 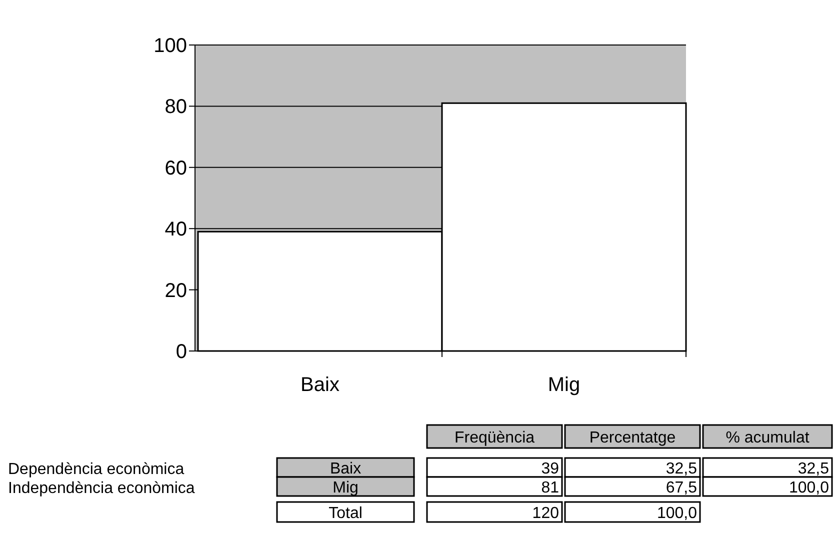 I want to click on y-tick-label: 80, so click(x=175, y=107).